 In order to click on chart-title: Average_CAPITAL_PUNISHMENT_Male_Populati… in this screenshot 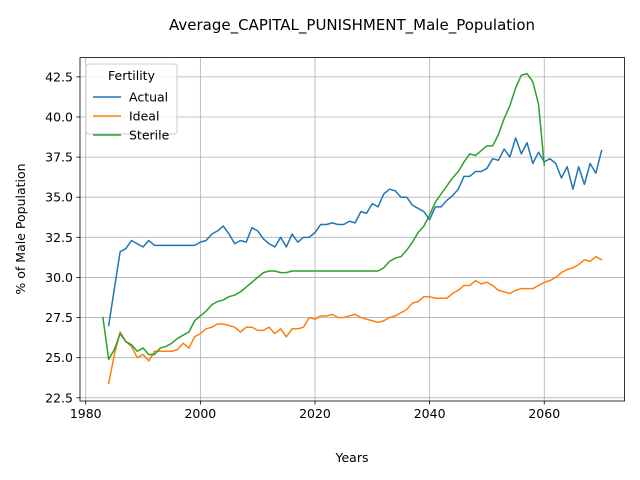, I will do `click(352, 25)`.